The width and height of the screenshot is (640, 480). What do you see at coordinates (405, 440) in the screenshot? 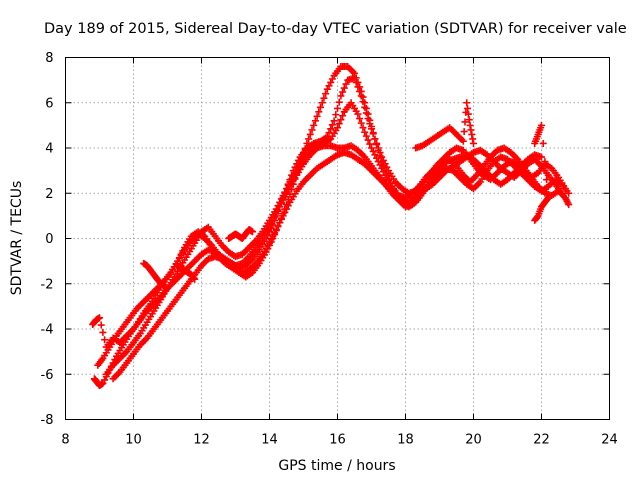
I see `x-tick-label: 18` at bounding box center [405, 440].